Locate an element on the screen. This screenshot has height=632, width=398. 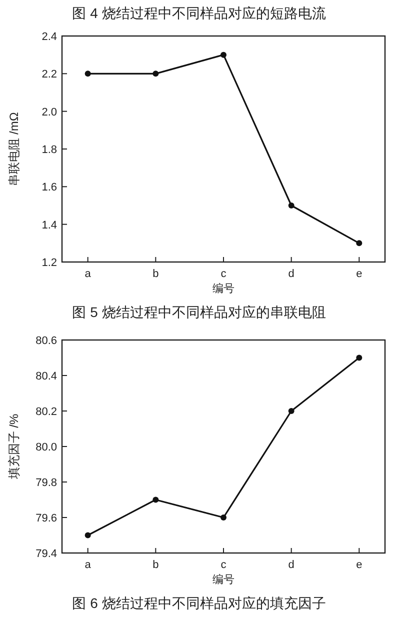
caption: 图 5 烧结过程中不同样品对应的串联电阻 is located at coordinates (199, 312).